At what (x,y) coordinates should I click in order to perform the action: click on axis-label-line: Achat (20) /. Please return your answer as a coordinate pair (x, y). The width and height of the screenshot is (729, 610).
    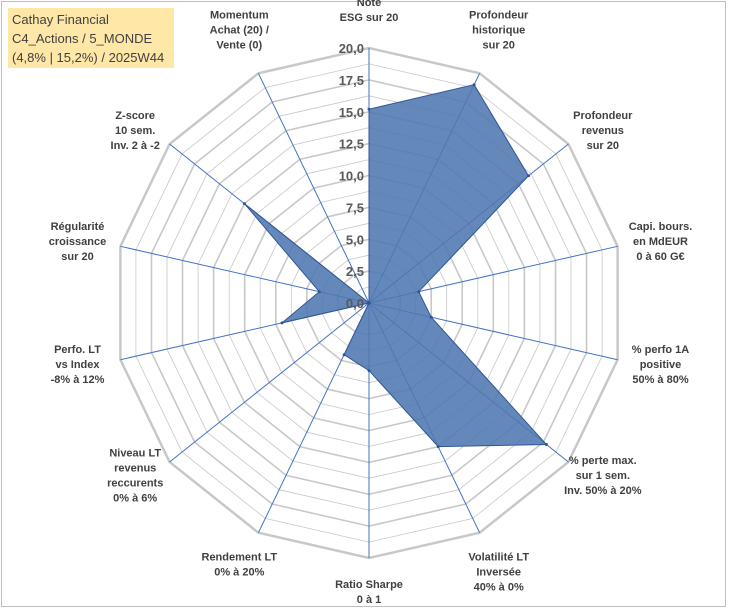
    Looking at the image, I should click on (239, 30).